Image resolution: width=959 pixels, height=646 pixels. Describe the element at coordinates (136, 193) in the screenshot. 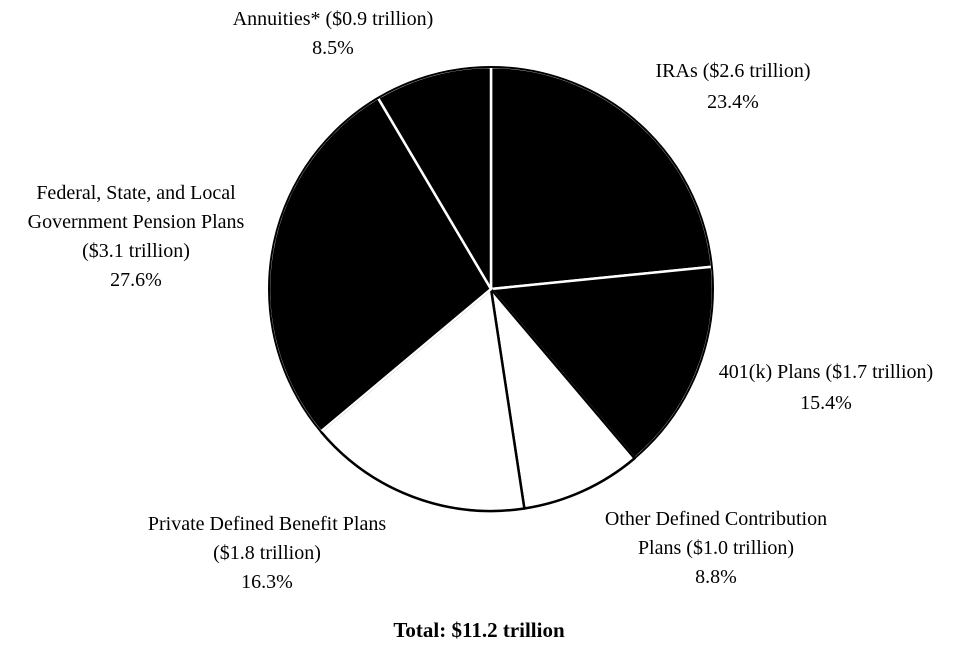

I see `slice-label-line: Federal, State, and Local` at that location.